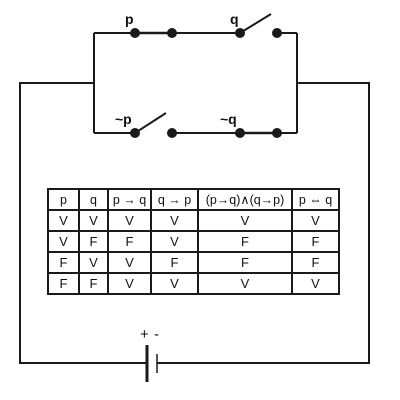 The width and height of the screenshot is (400, 400). What do you see at coordinates (150, 123) in the screenshot?
I see `switch-notp-open` at bounding box center [150, 123].